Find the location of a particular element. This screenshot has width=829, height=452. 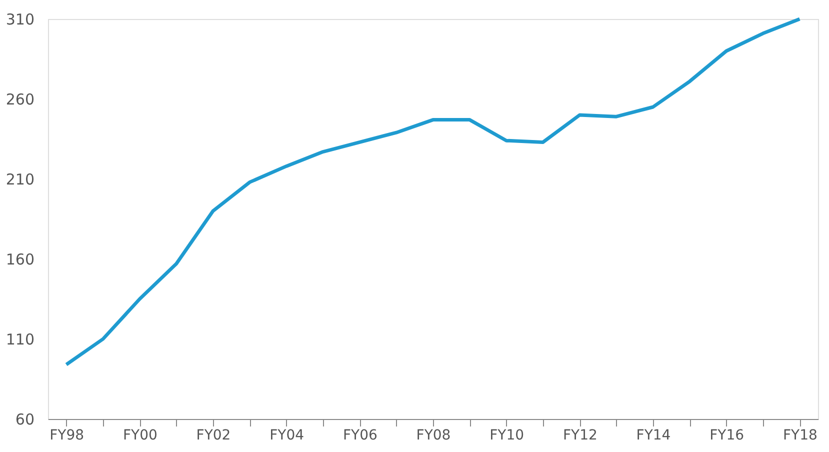

y-tick-label: 260 is located at coordinates (20, 99).